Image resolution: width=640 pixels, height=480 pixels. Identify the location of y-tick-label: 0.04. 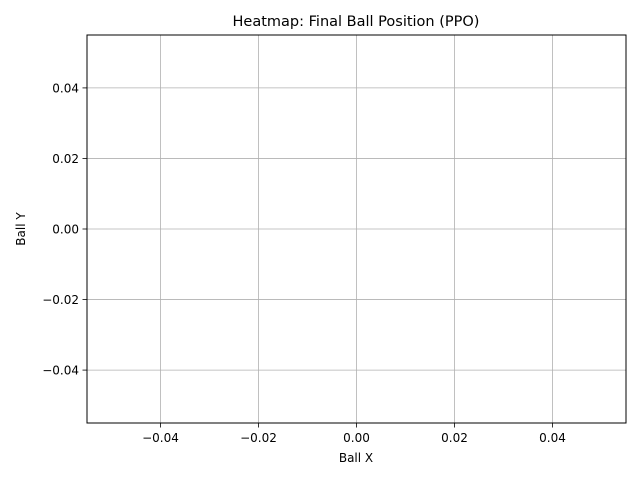
(65, 88).